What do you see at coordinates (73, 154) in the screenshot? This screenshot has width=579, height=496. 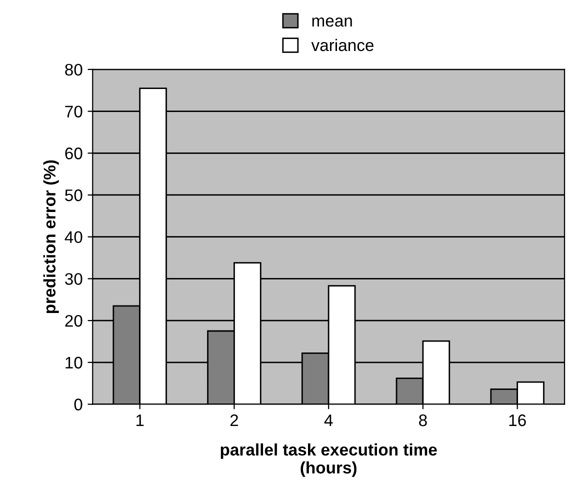 I see `y-tick-label: 60` at bounding box center [73, 154].